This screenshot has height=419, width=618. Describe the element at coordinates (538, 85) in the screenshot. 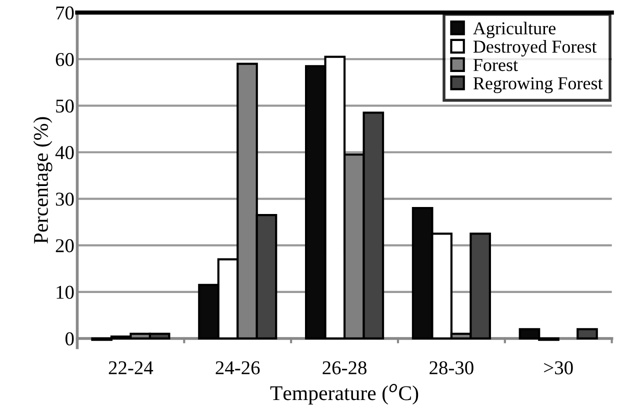

I see `legend-label: Regrowing Forest` at that location.